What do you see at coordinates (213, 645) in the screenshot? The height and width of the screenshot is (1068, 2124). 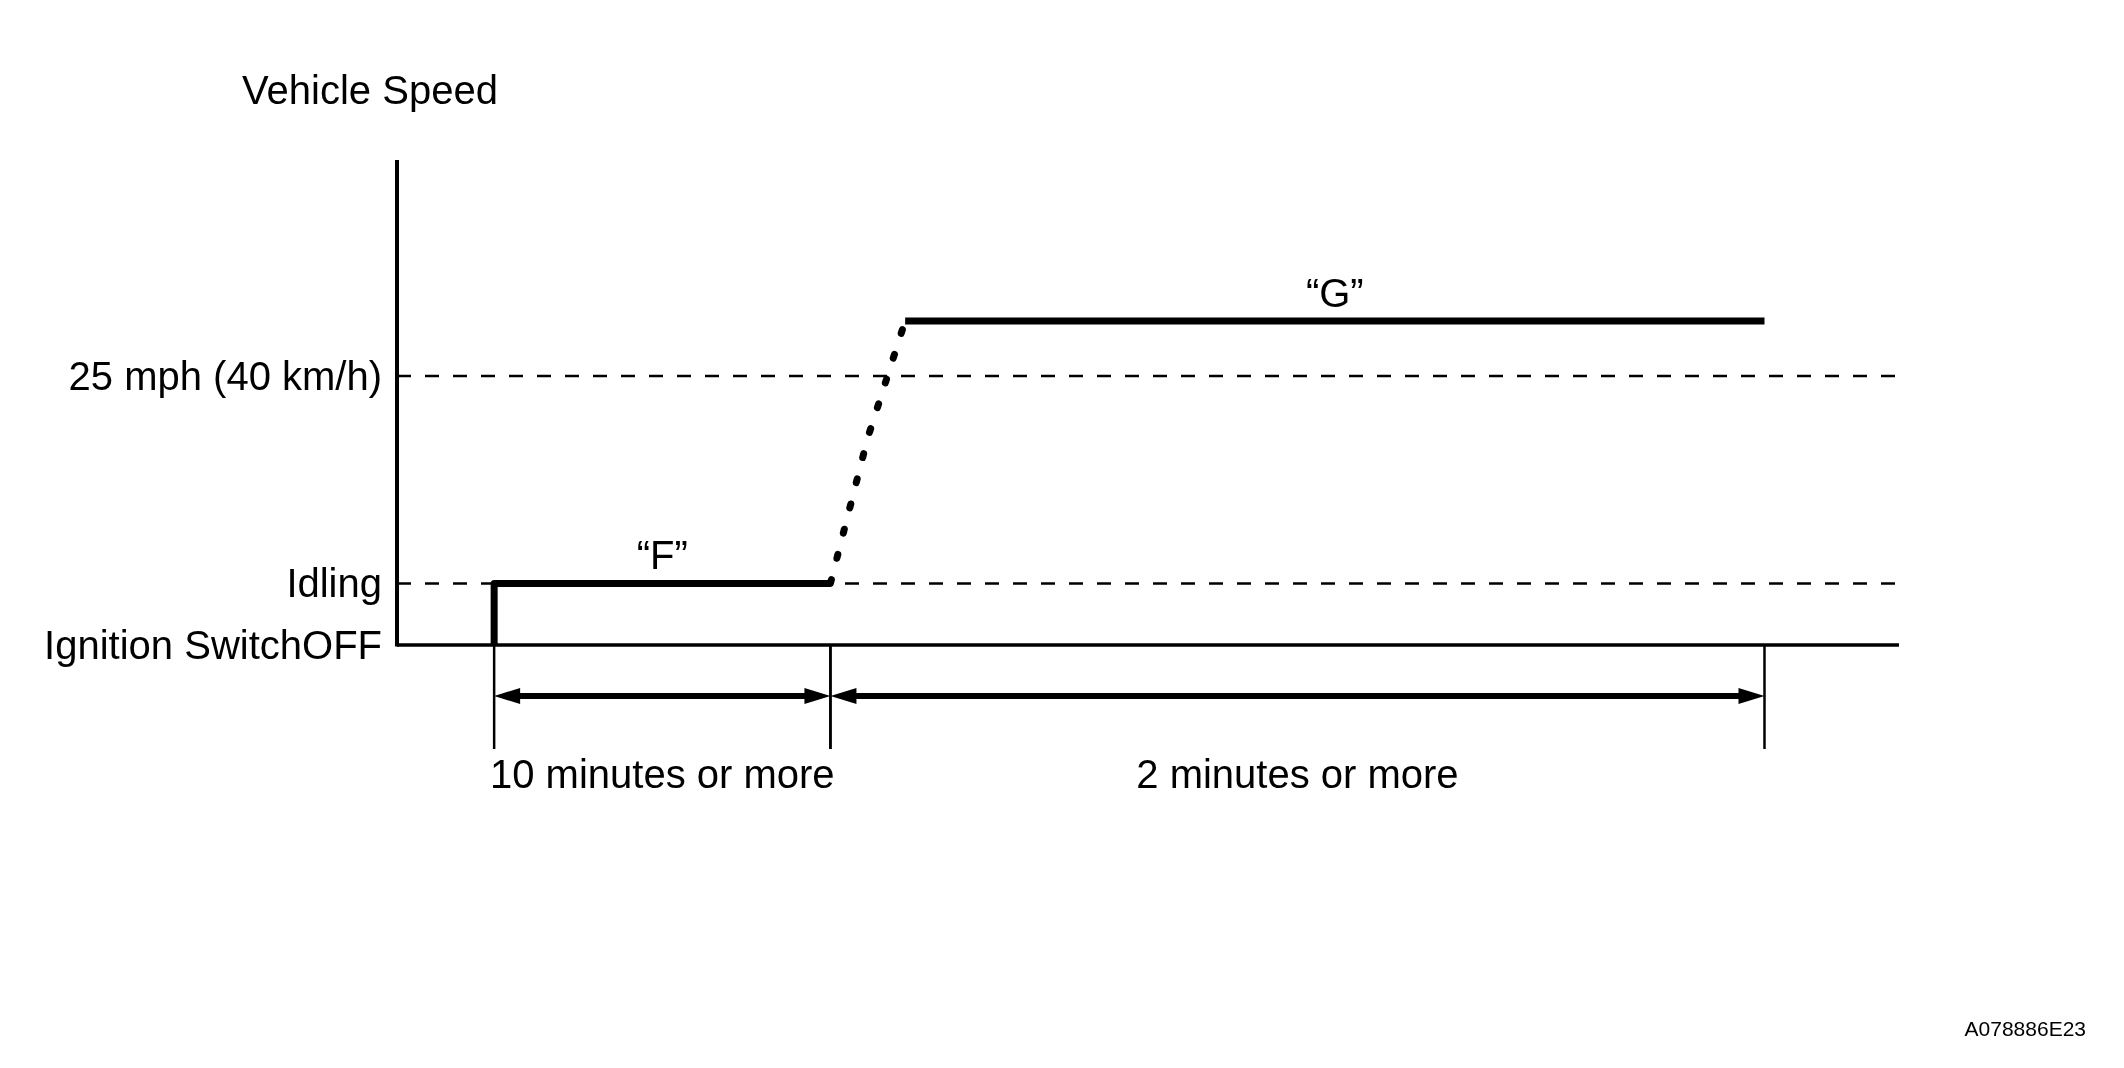 I see `ref-line-label: Ignition SwitchOFF` at bounding box center [213, 645].